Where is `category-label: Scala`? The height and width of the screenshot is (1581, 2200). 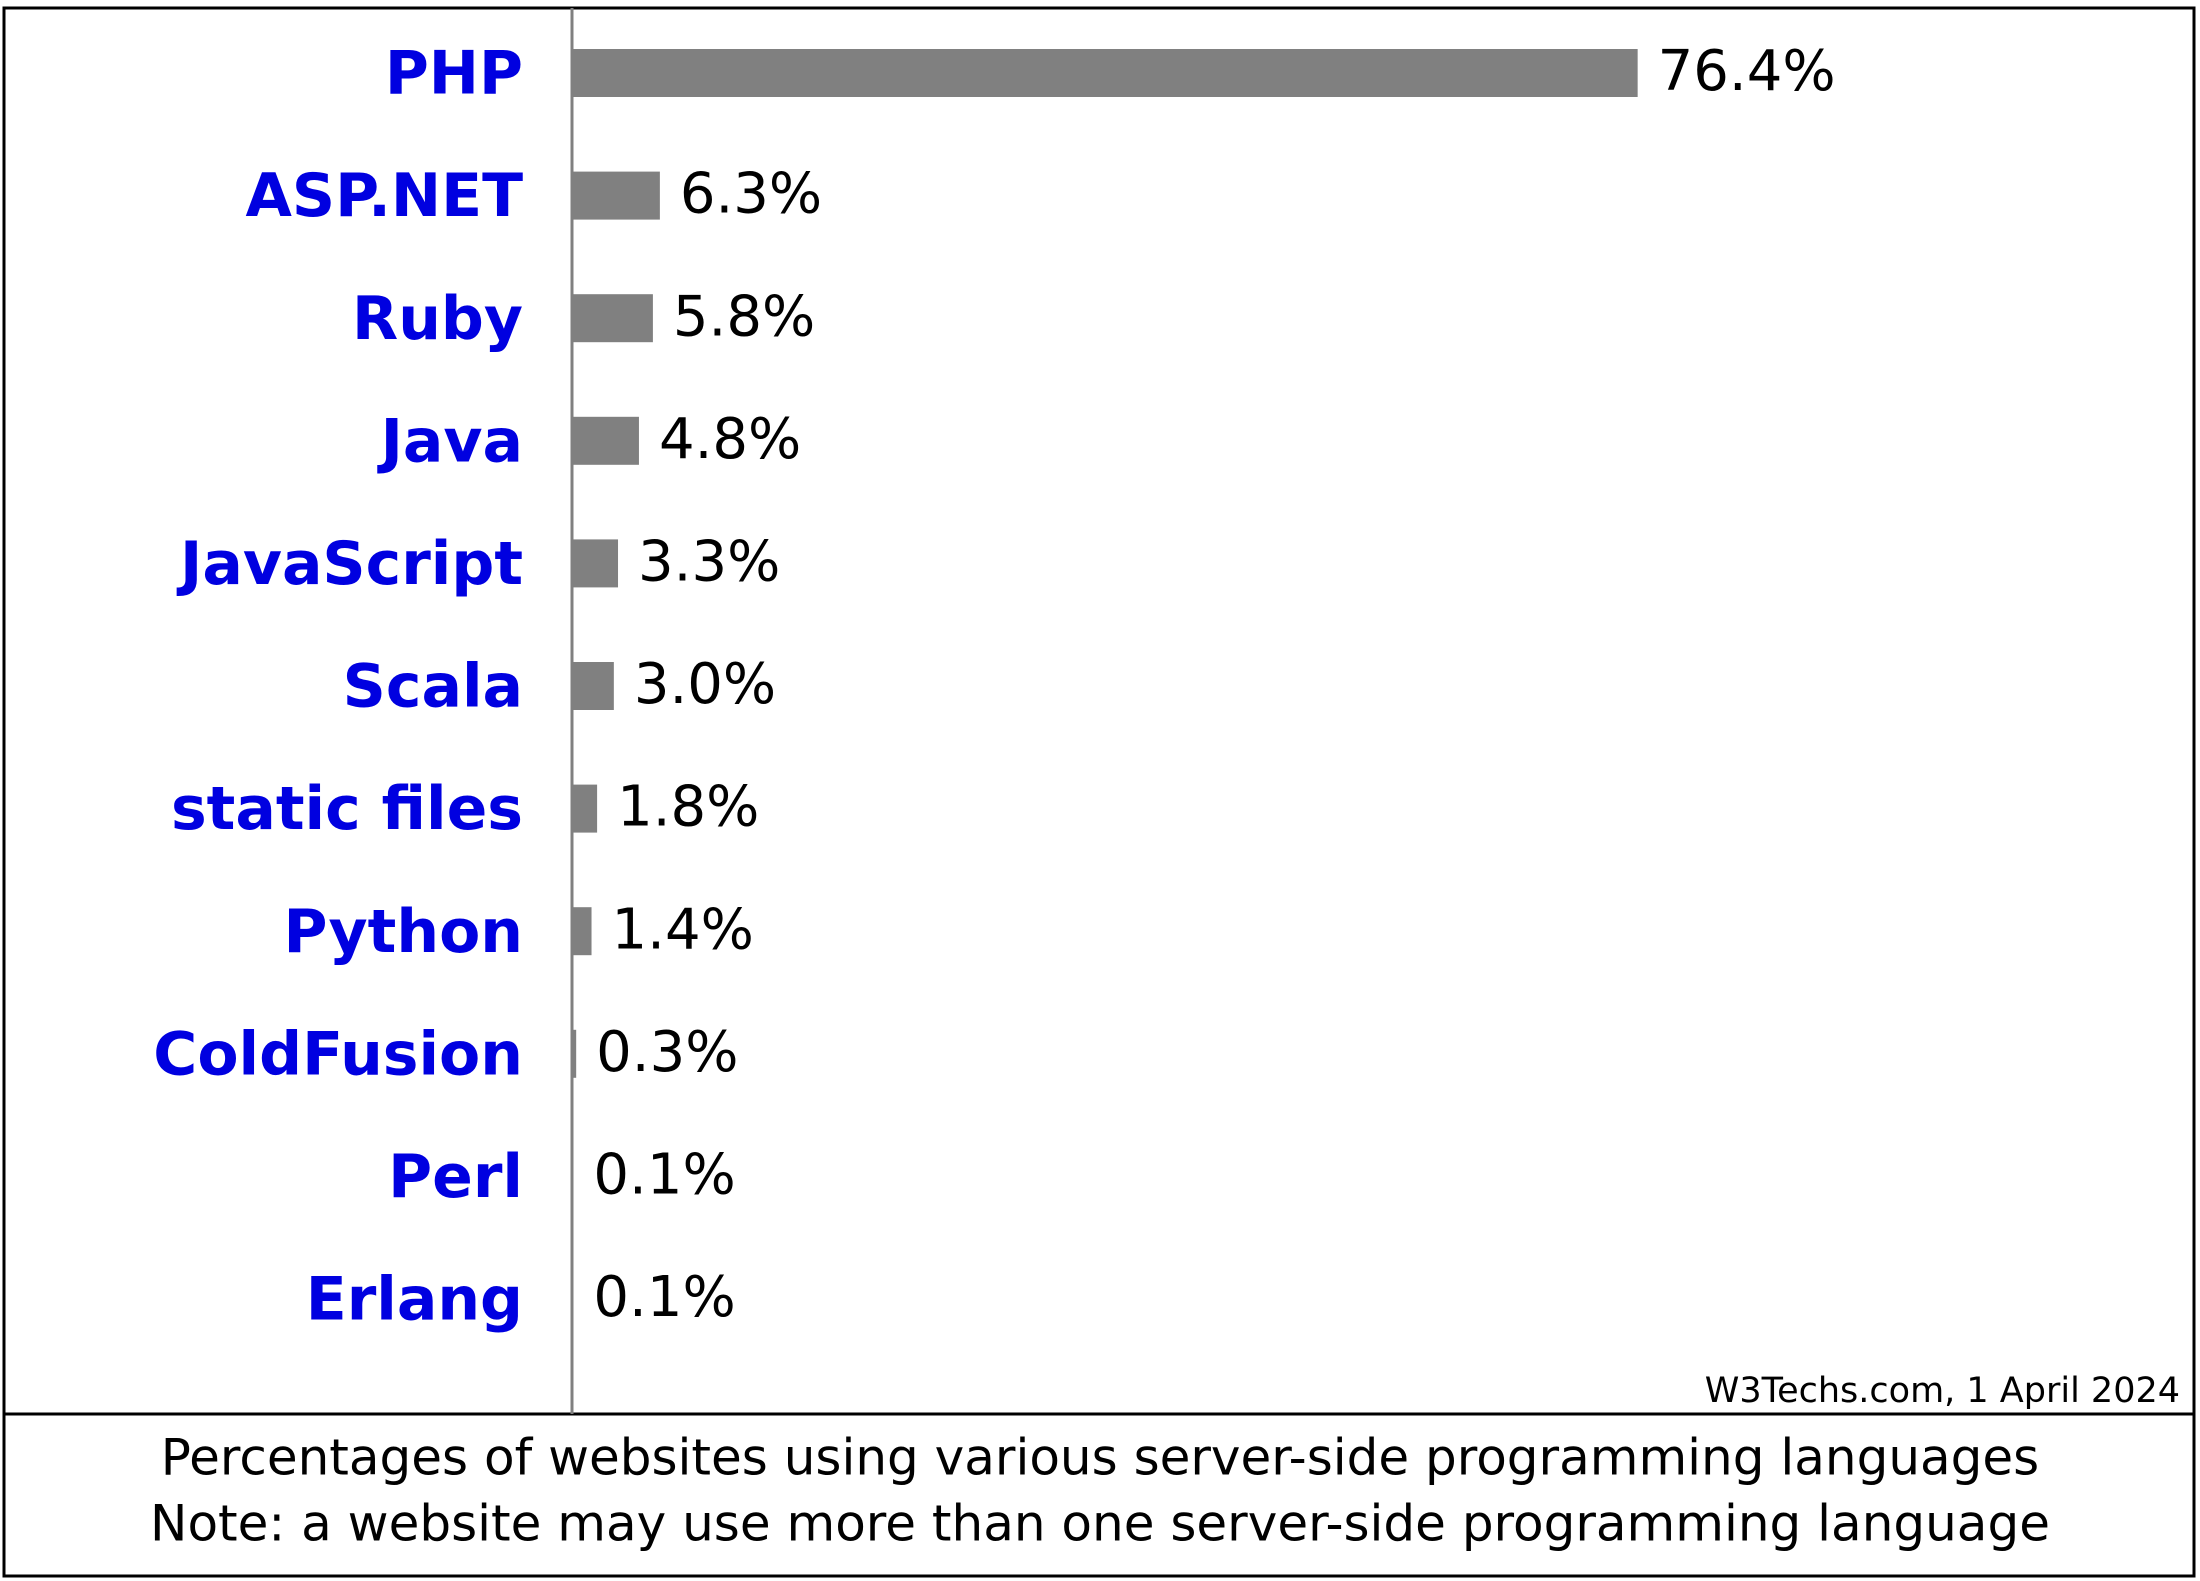
category-label: Scala is located at coordinates (433, 687).